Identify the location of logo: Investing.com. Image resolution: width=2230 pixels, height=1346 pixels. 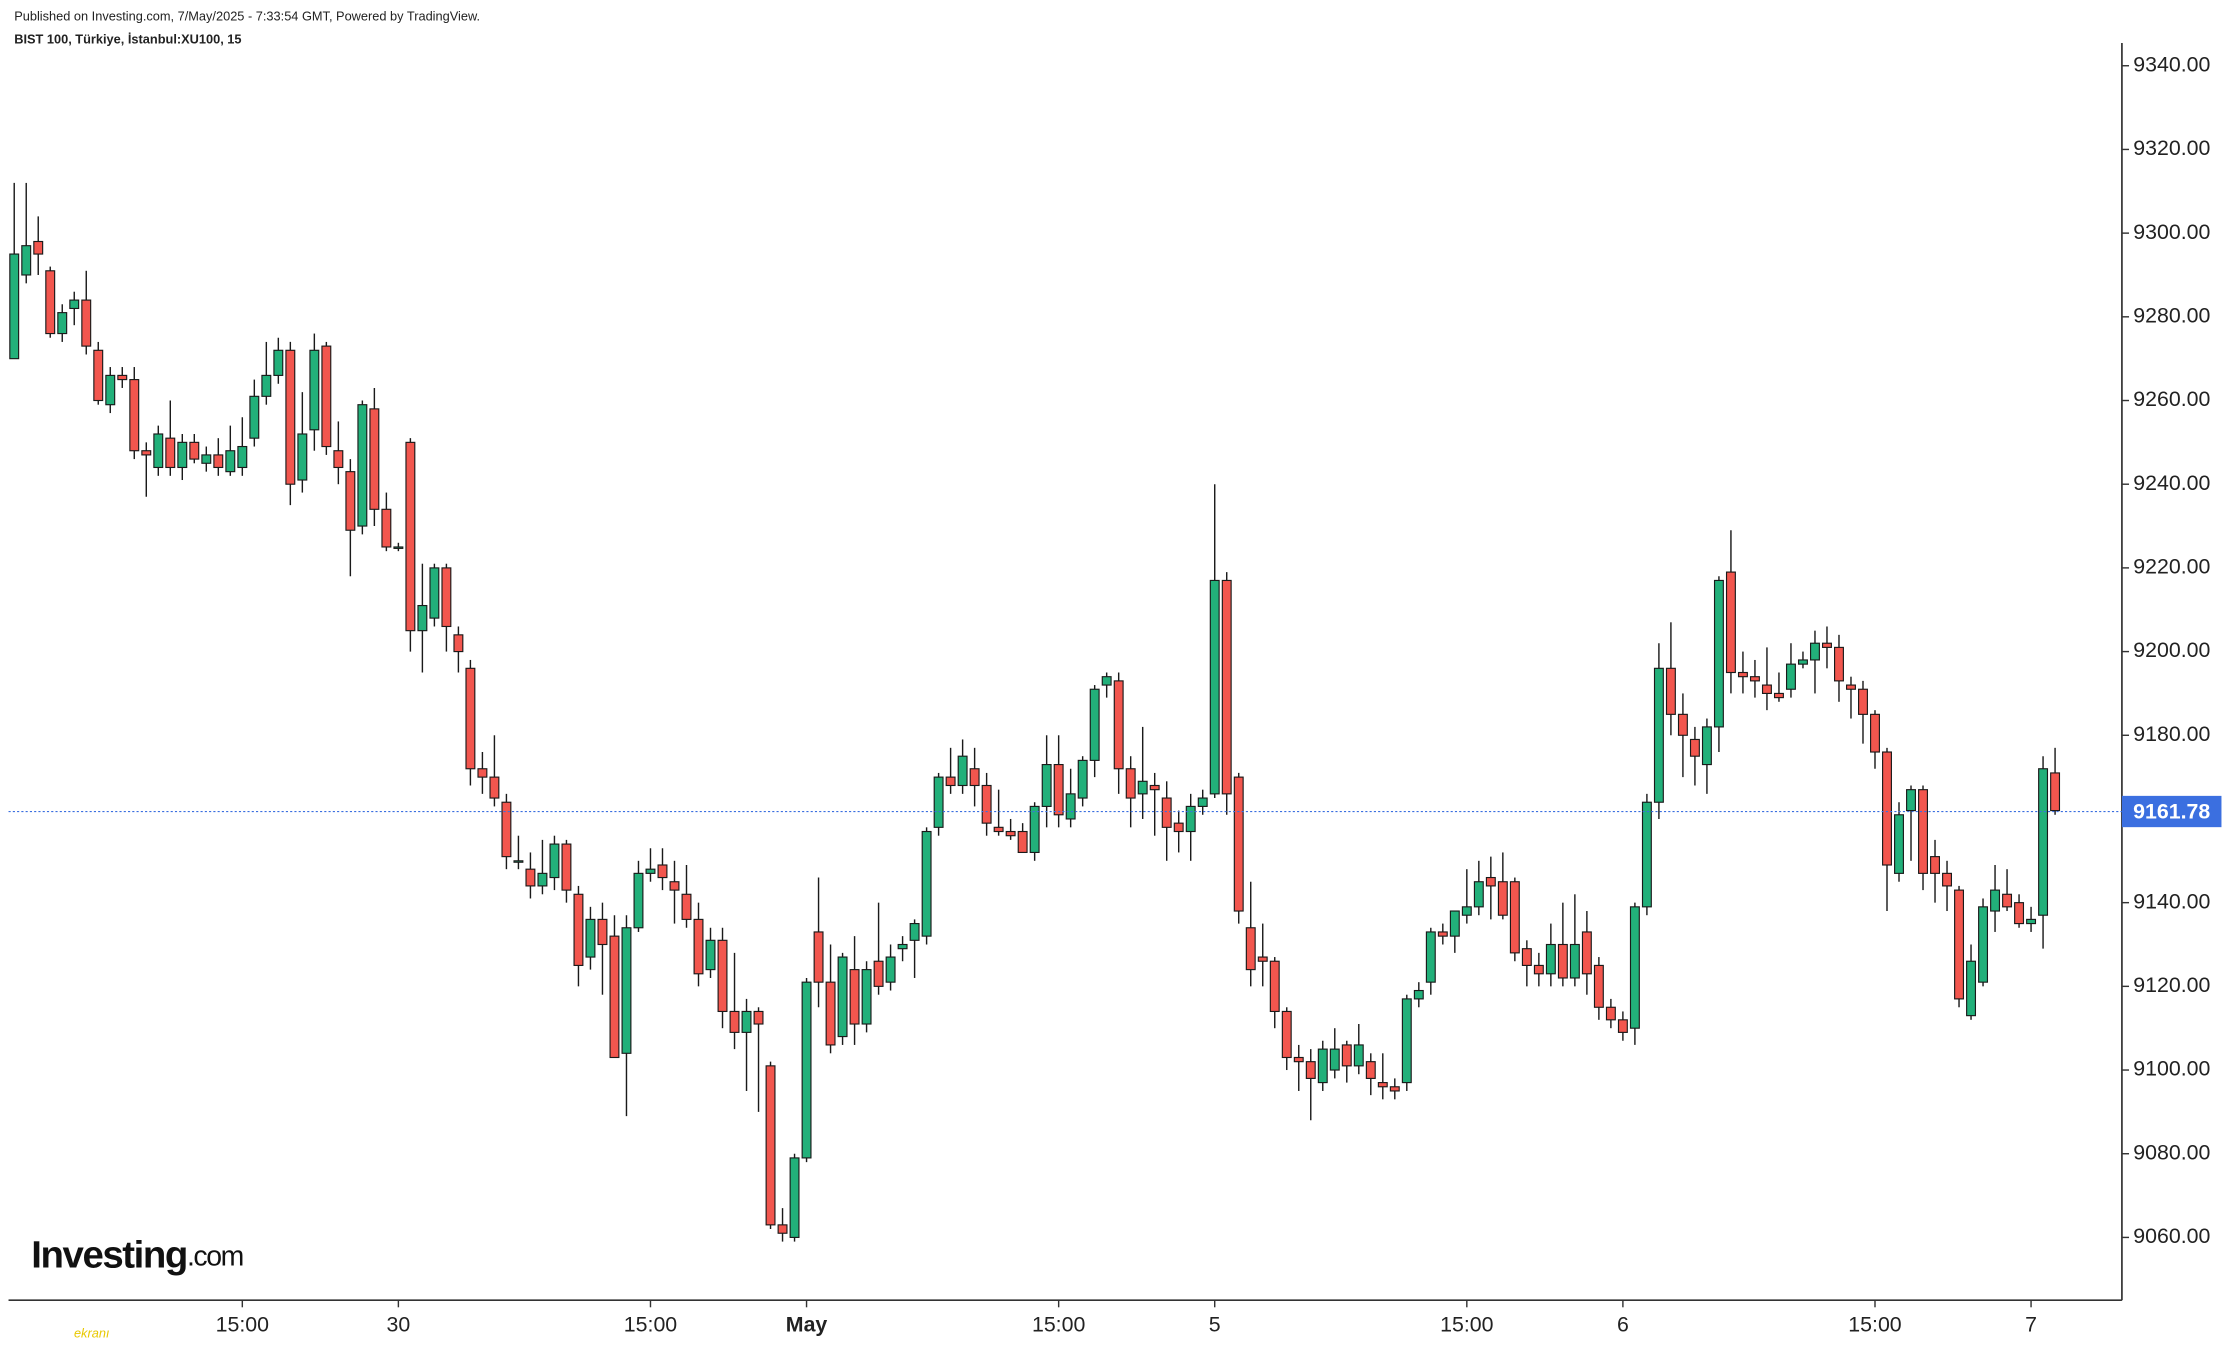
(137, 1255).